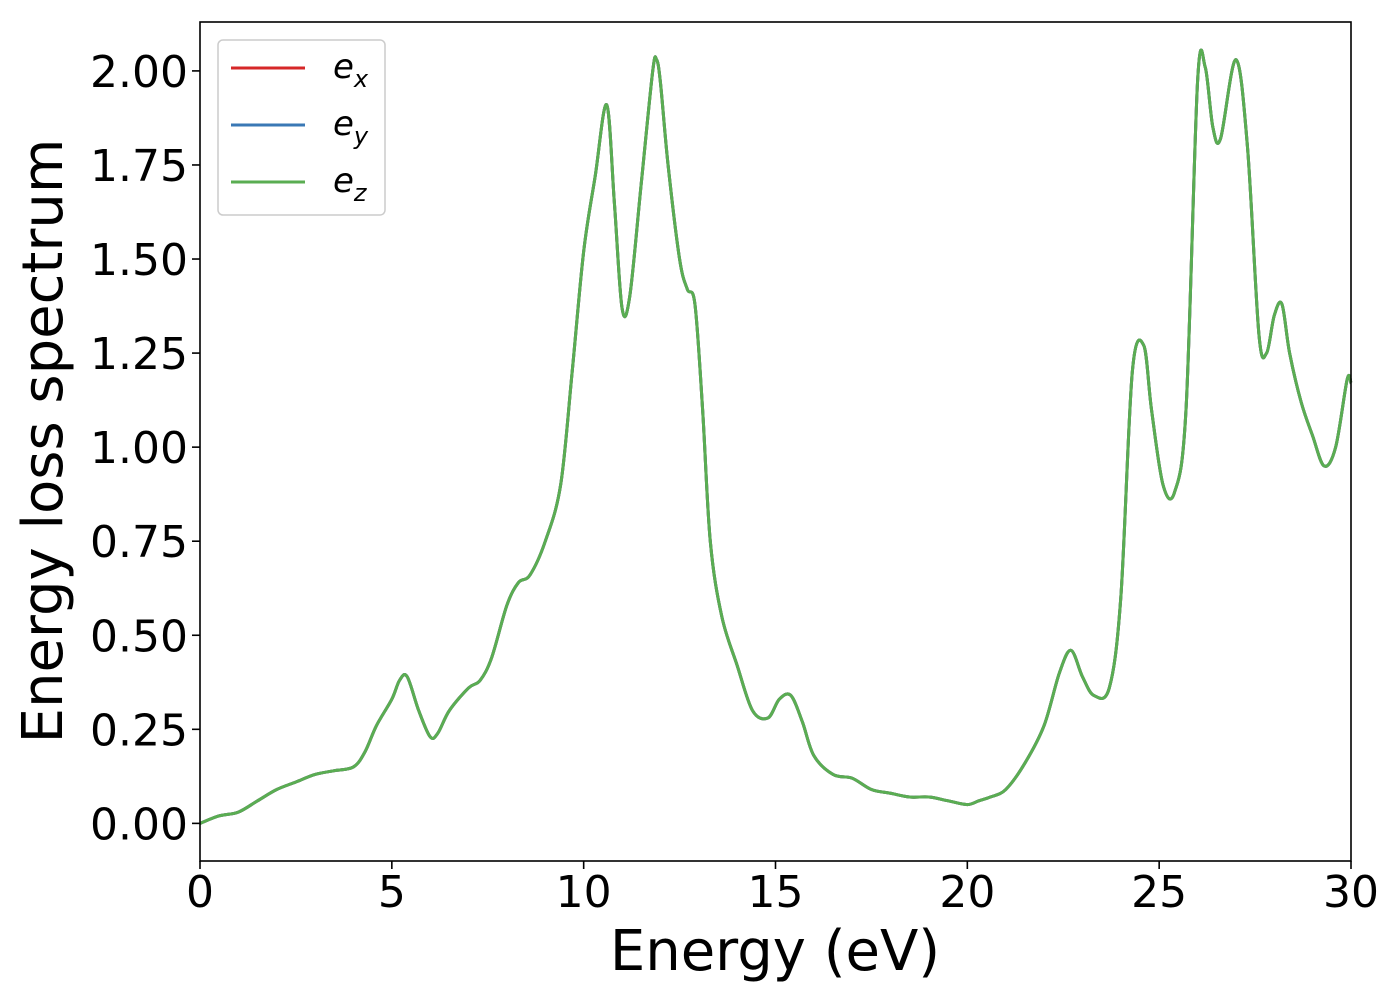 The image size is (1400, 1000). Describe the element at coordinates (967, 892) in the screenshot. I see `x-tick-label: 20` at that location.